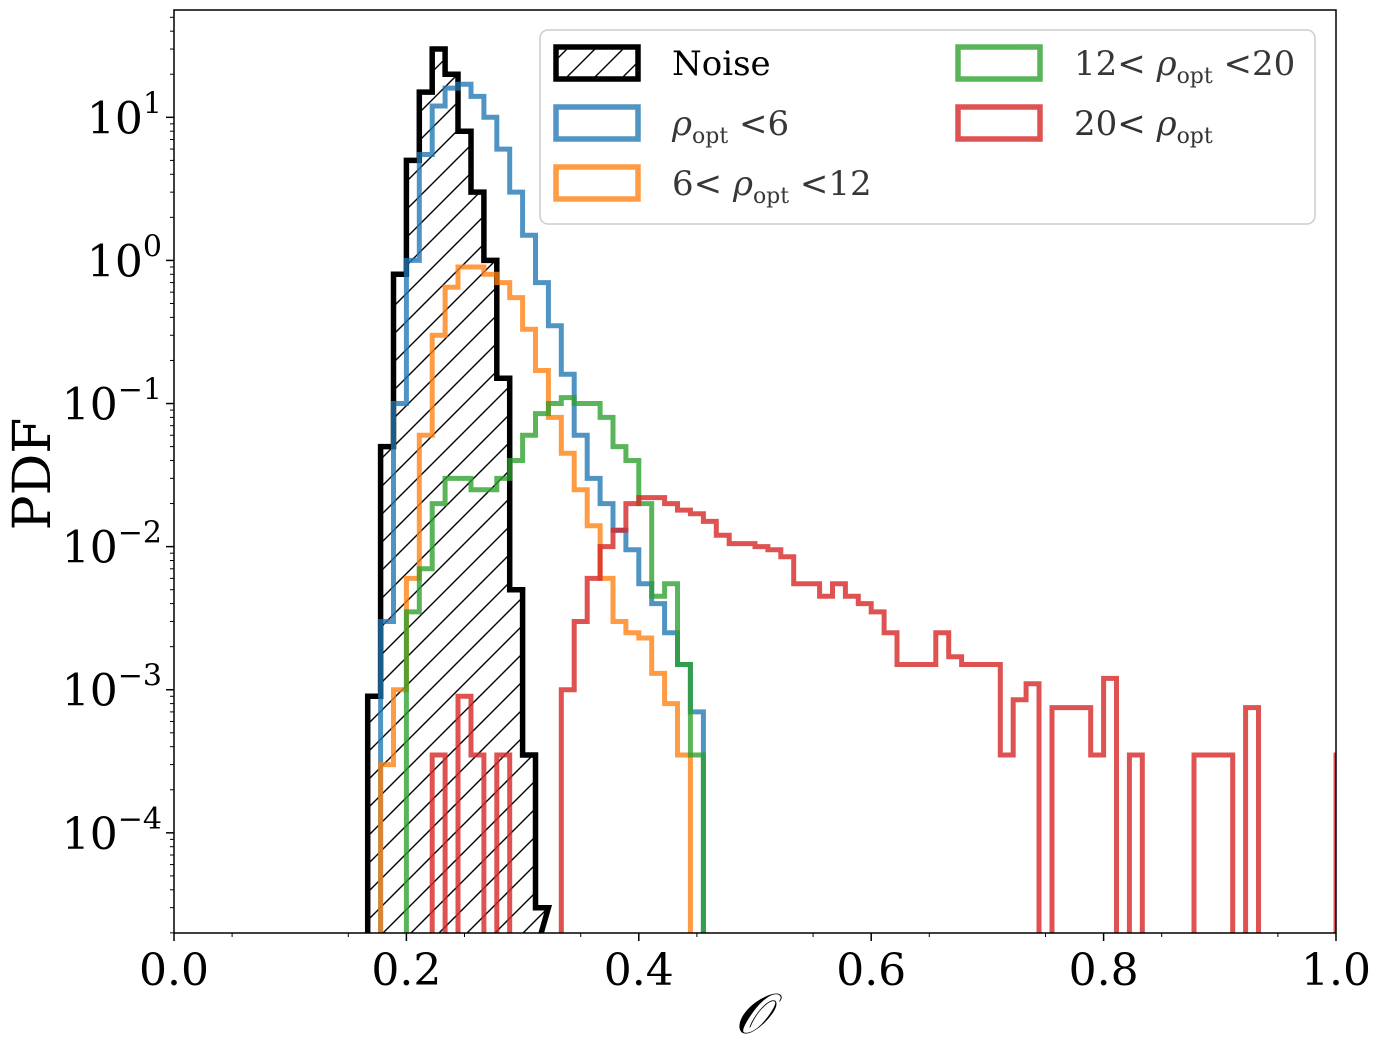 This screenshot has height=1057, width=1378. I want to click on legend-entry: 12< ρopt <20, so click(1125, 66).